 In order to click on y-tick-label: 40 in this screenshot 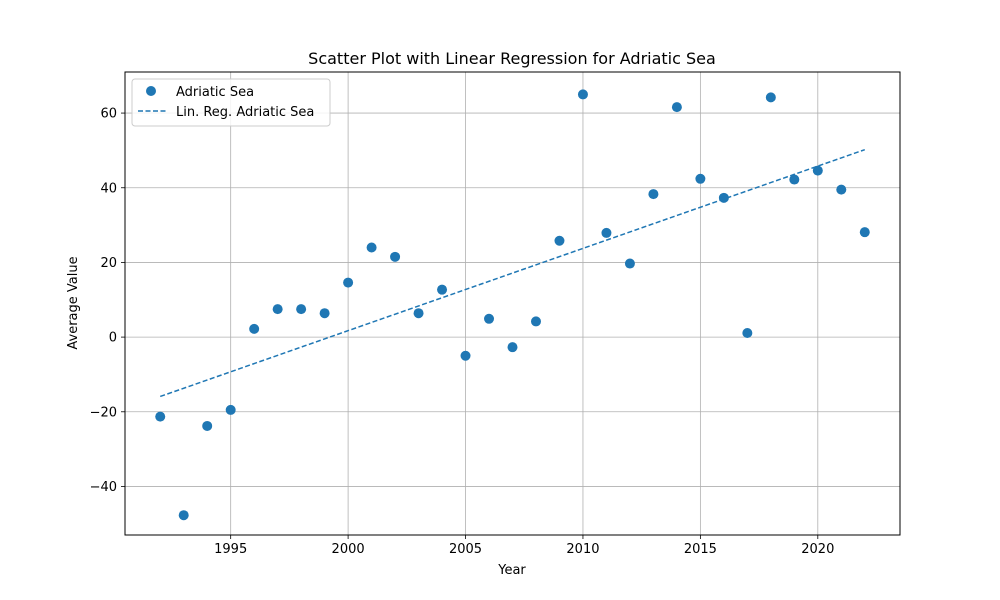, I will do `click(108, 188)`.